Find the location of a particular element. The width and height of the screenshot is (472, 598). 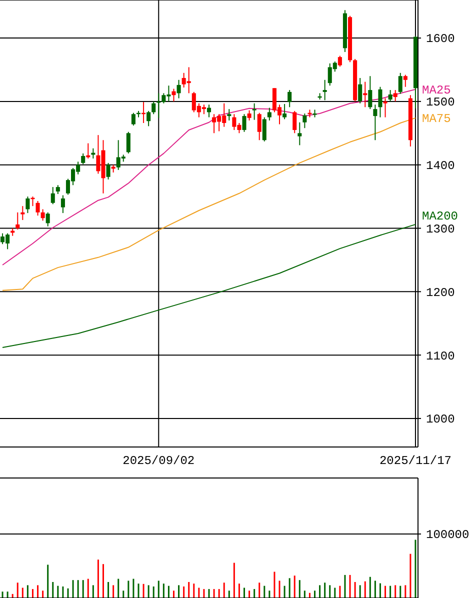

y-tick-label: 1100 is located at coordinates (440, 356).